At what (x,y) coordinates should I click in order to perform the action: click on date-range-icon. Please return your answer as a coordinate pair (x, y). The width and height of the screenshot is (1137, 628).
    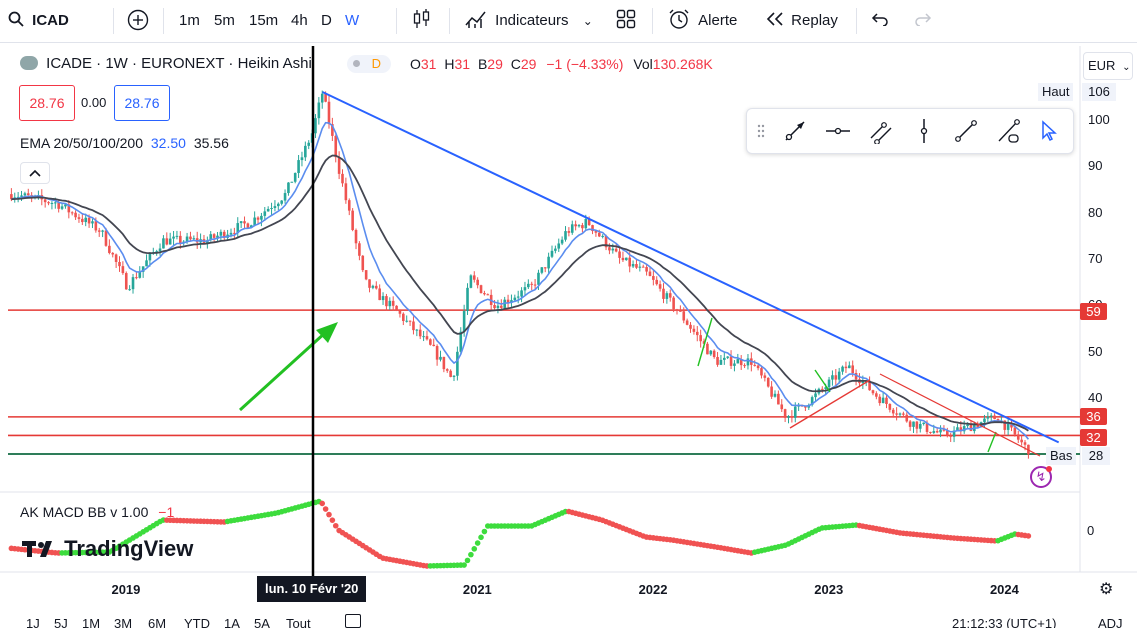
    Looking at the image, I should click on (353, 621).